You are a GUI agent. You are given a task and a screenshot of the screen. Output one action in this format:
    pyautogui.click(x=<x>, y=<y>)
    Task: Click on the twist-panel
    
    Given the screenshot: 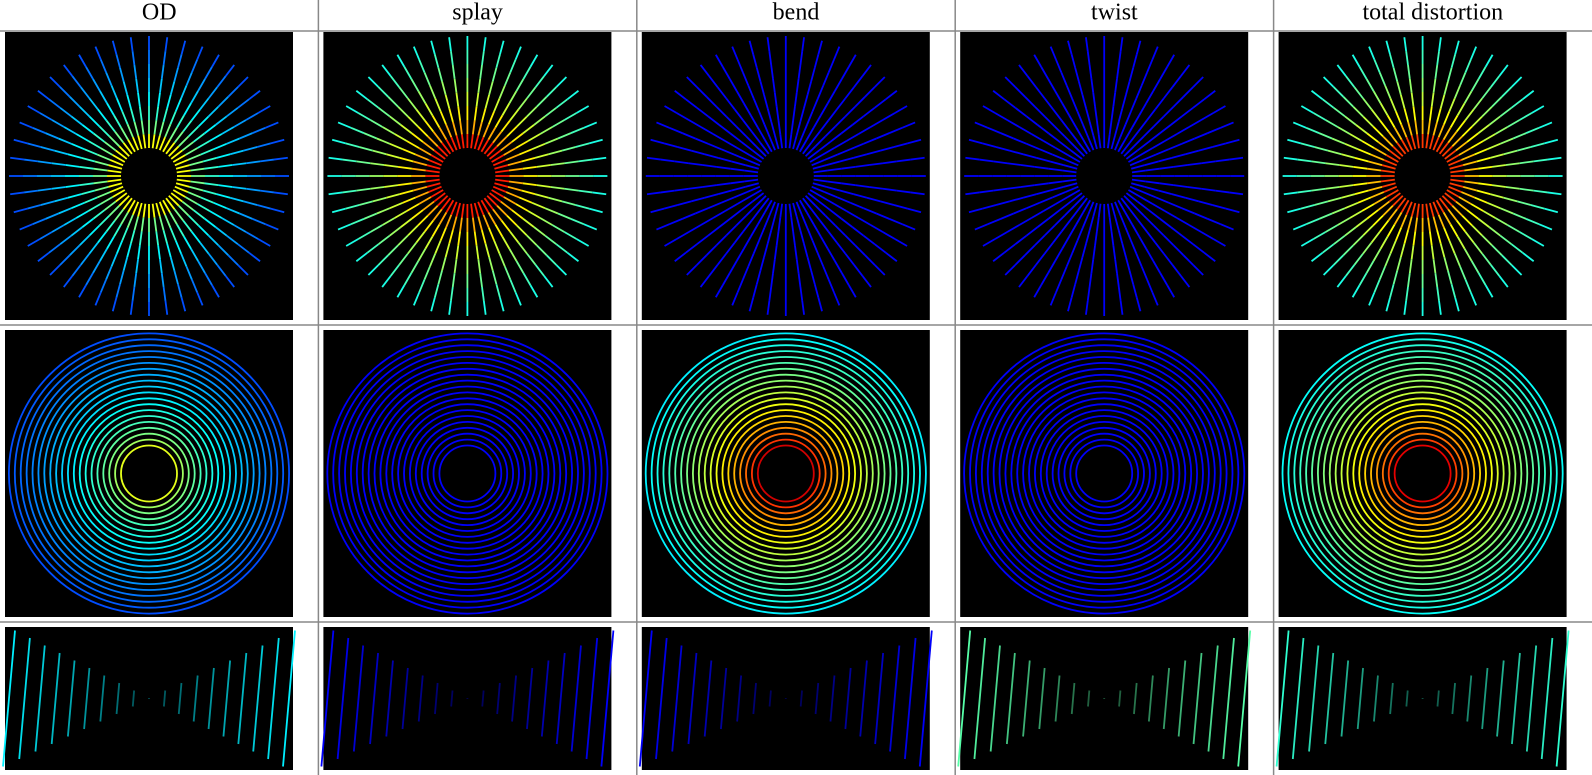 What is the action you would take?
    pyautogui.click(x=467, y=698)
    